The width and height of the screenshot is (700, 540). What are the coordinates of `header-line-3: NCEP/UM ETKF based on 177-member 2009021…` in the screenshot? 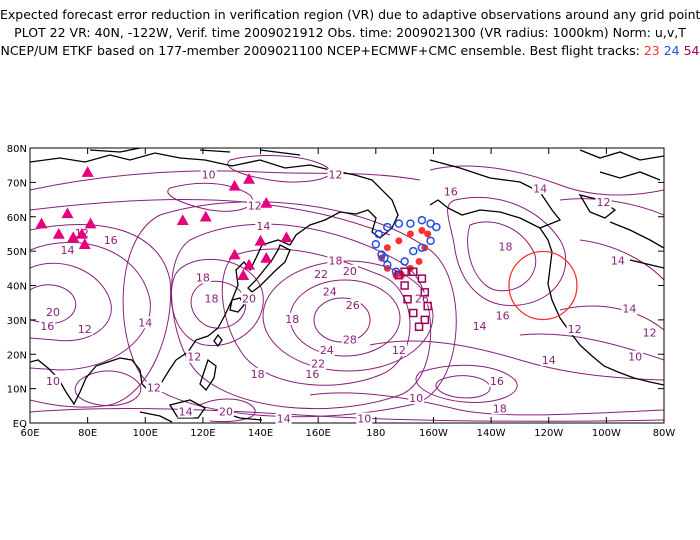 It's located at (350, 51).